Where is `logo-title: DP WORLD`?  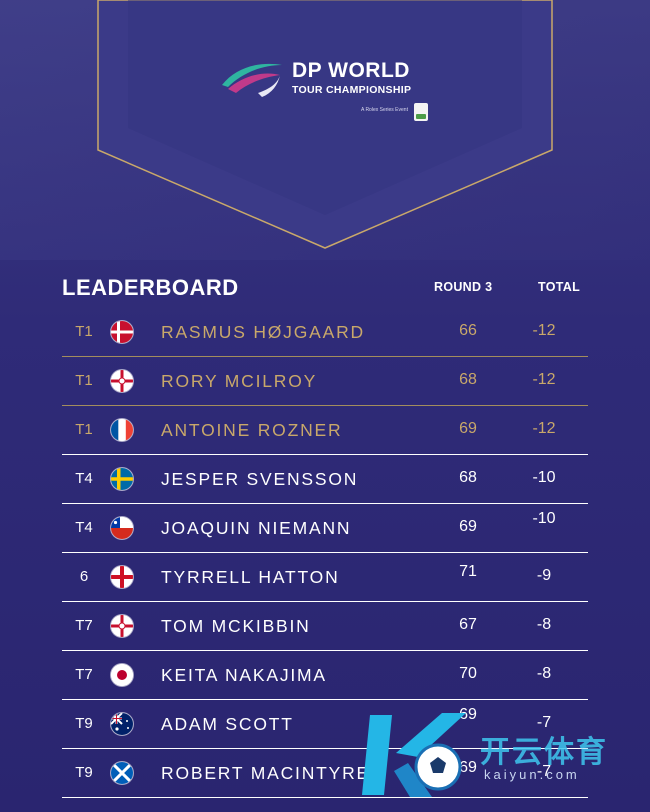
logo-title: DP WORLD is located at coordinates (351, 70).